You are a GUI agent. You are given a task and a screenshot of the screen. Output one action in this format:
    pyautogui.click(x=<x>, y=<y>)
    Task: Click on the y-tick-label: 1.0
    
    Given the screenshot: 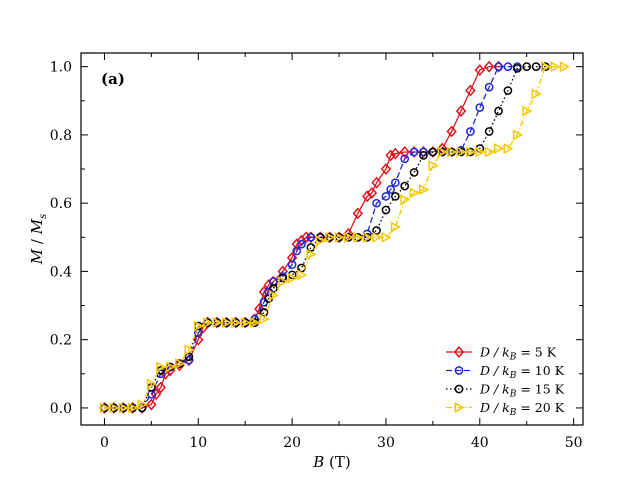 What is the action you would take?
    pyautogui.click(x=61, y=68)
    